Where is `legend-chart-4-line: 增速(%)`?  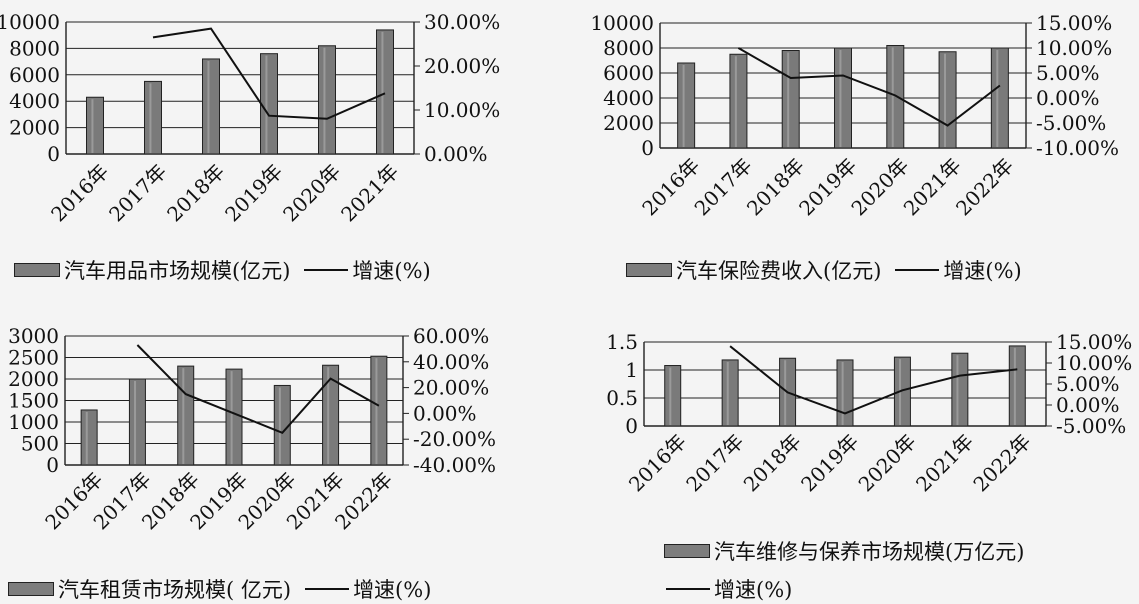
legend-chart-4-line: 增速(%) is located at coordinates (722, 589).